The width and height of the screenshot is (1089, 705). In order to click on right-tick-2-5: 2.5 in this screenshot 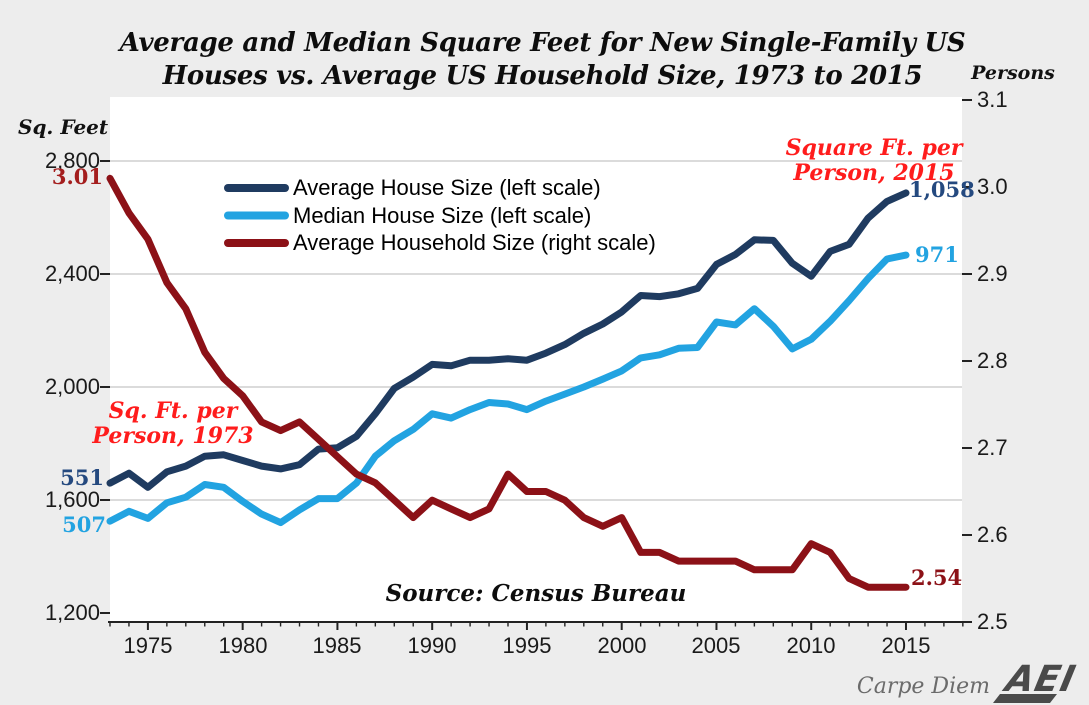, I will do `click(992, 621)`.